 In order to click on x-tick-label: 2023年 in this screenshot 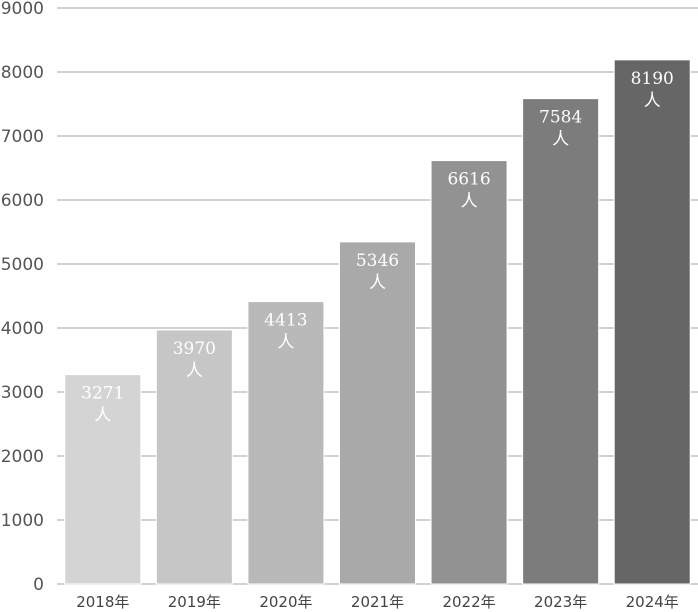, I will do `click(560, 602)`.